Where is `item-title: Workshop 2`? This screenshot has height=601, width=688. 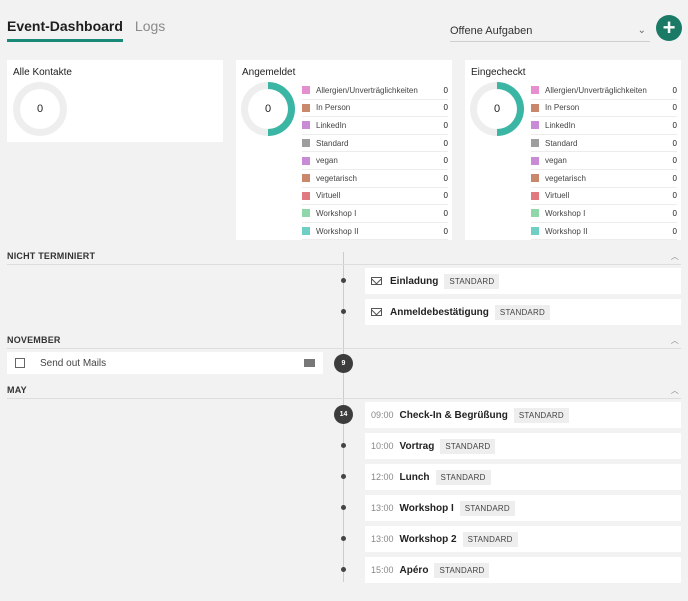
item-title: Workshop 2 is located at coordinates (428, 539).